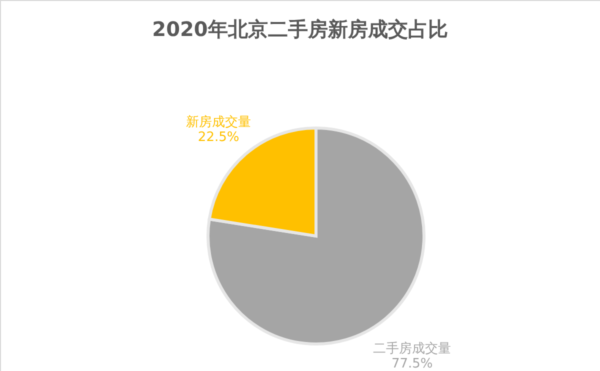  I want to click on data-label: 77.5%, so click(412, 363).